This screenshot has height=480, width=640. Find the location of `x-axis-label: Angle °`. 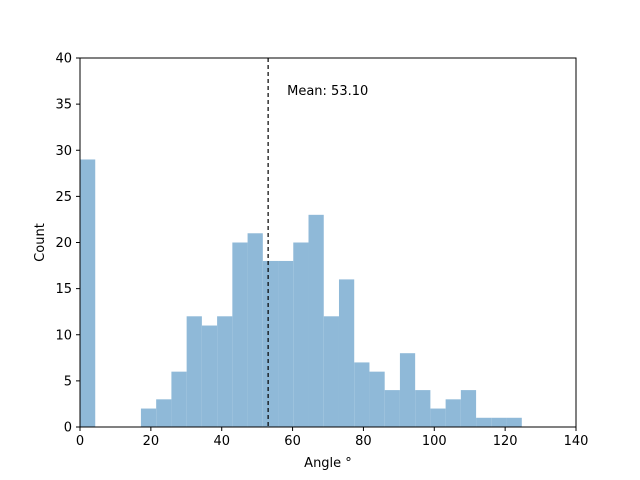

x-axis-label: Angle ° is located at coordinates (328, 463).